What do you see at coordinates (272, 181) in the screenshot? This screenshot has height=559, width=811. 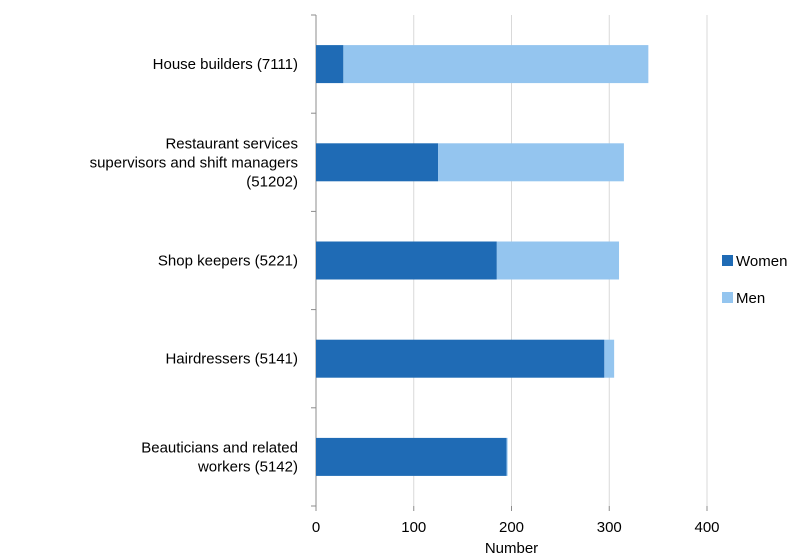 I see `category-label: (51202)` at bounding box center [272, 181].